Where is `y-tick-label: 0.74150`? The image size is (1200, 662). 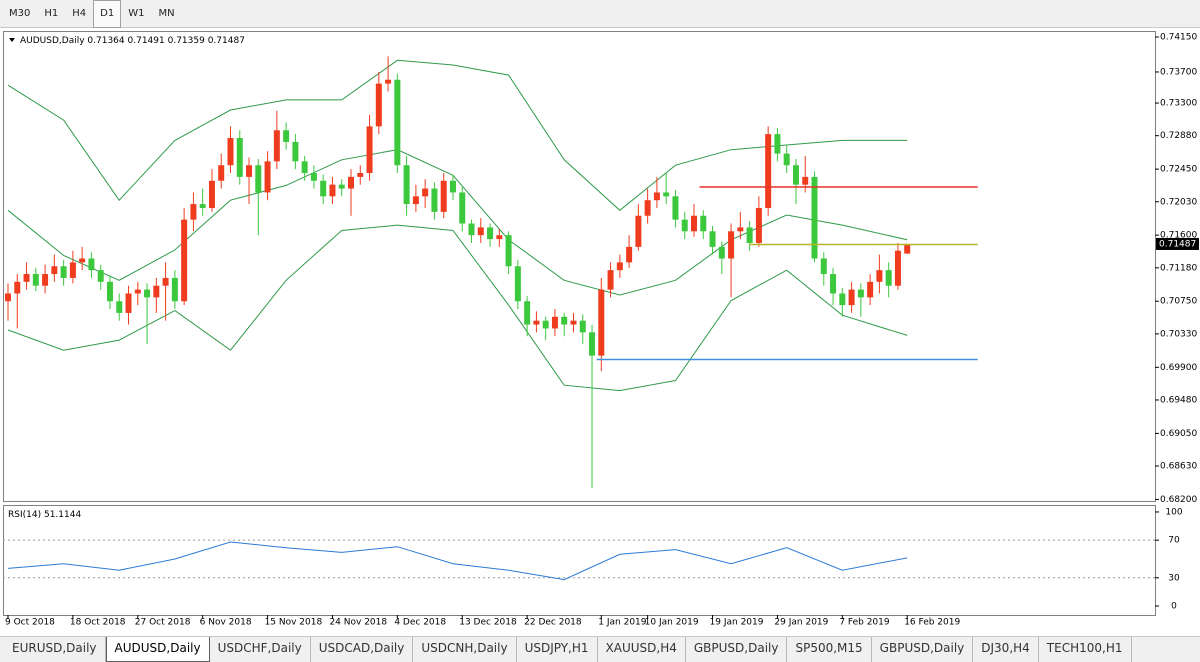
y-tick-label: 0.74150 is located at coordinates (1178, 37).